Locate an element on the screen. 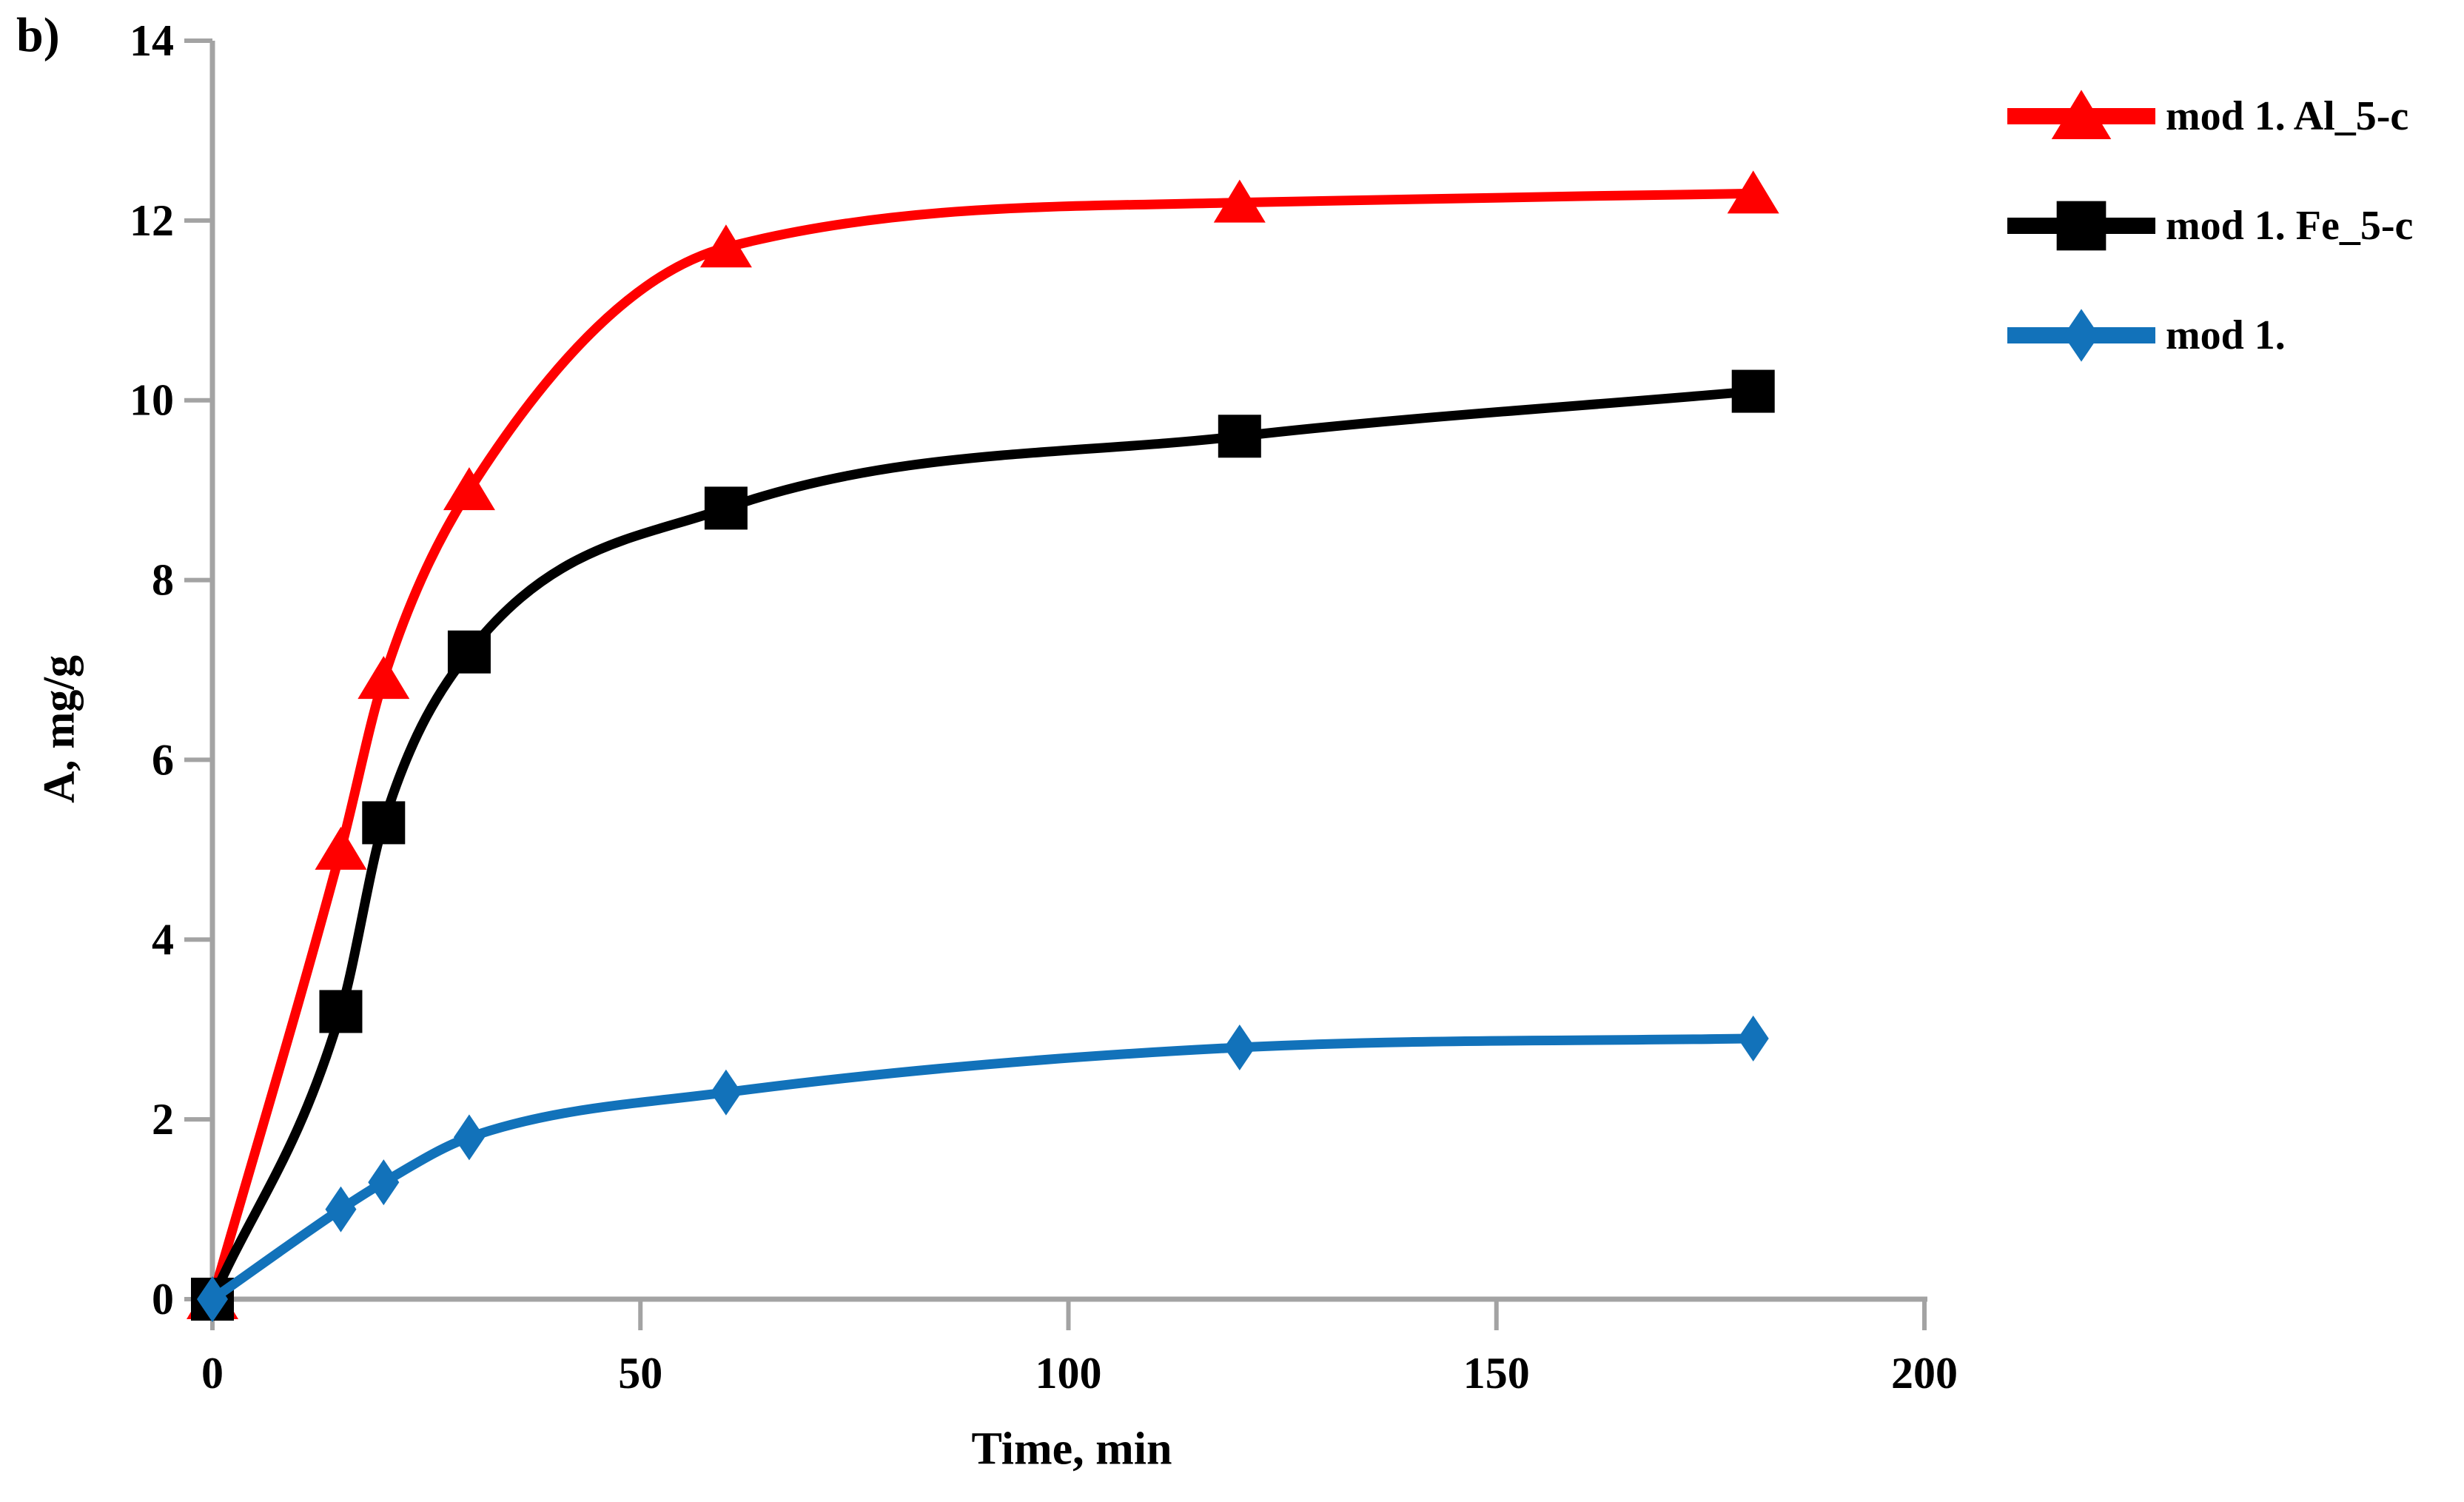 The image size is (2464, 1502). y-tick-label: 0 is located at coordinates (163, 1300).